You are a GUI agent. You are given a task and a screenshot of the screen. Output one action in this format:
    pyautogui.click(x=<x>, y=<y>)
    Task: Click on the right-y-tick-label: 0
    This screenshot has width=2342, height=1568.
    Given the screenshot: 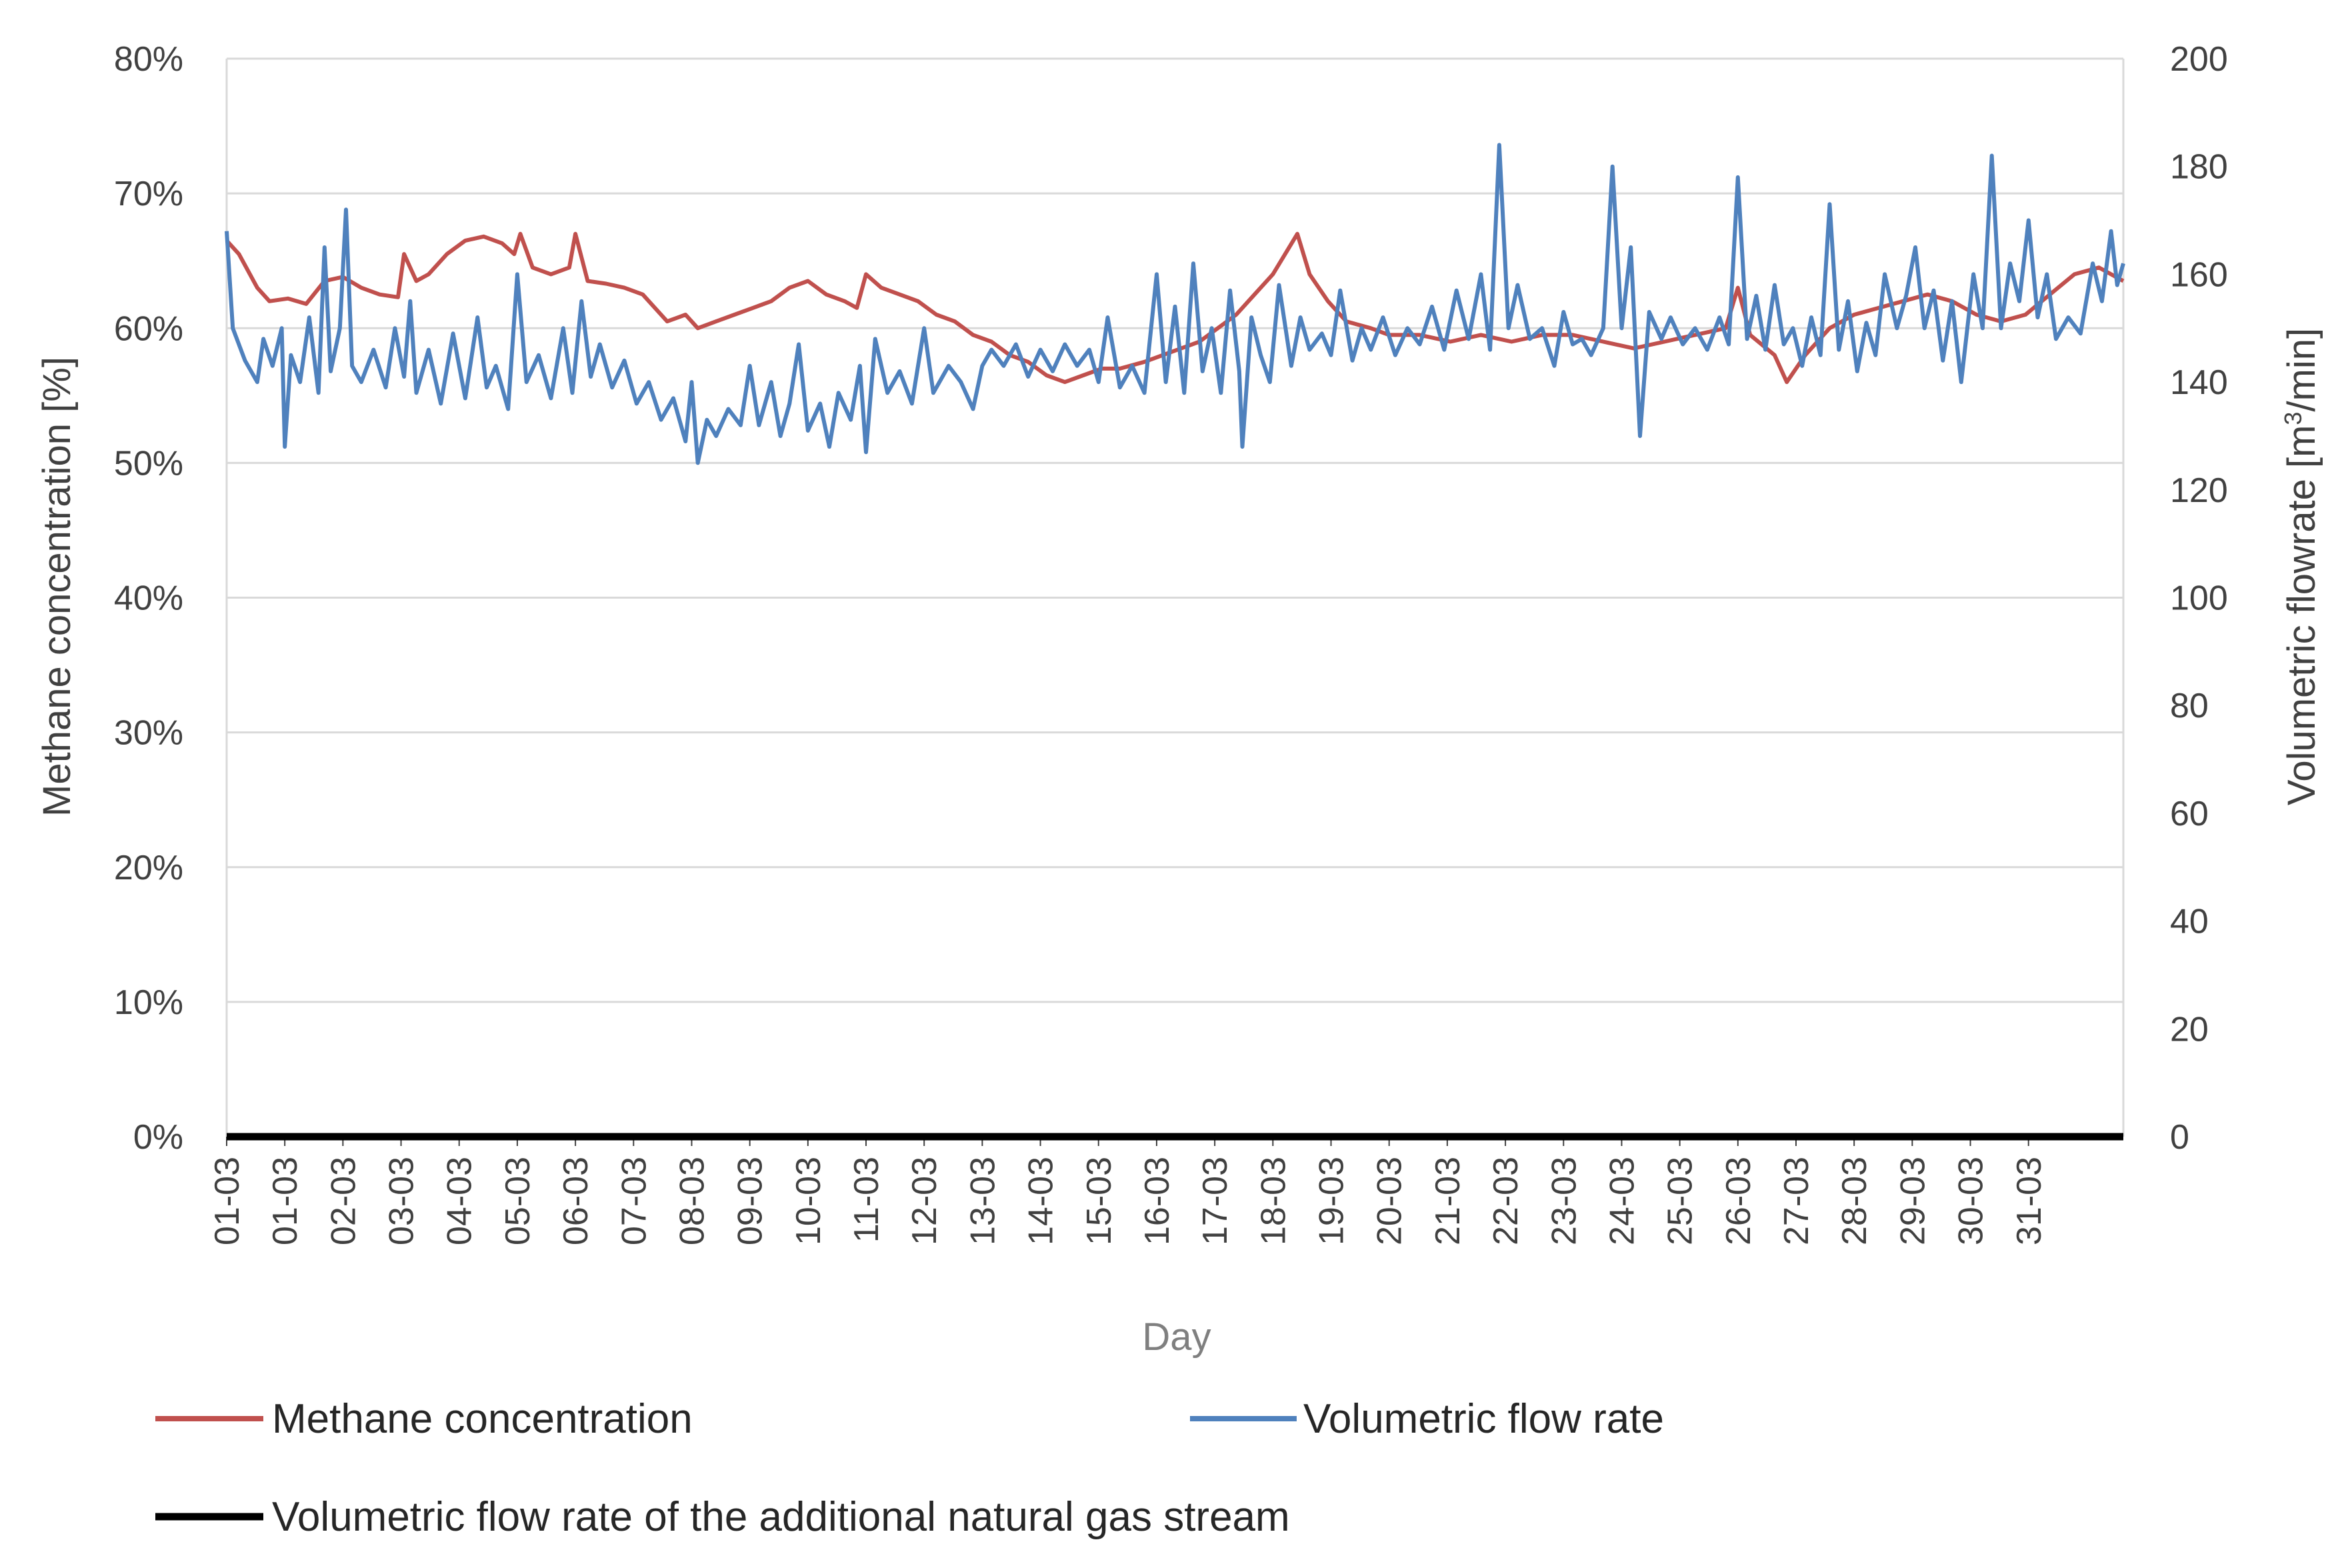 What is the action you would take?
    pyautogui.click(x=2179, y=1137)
    